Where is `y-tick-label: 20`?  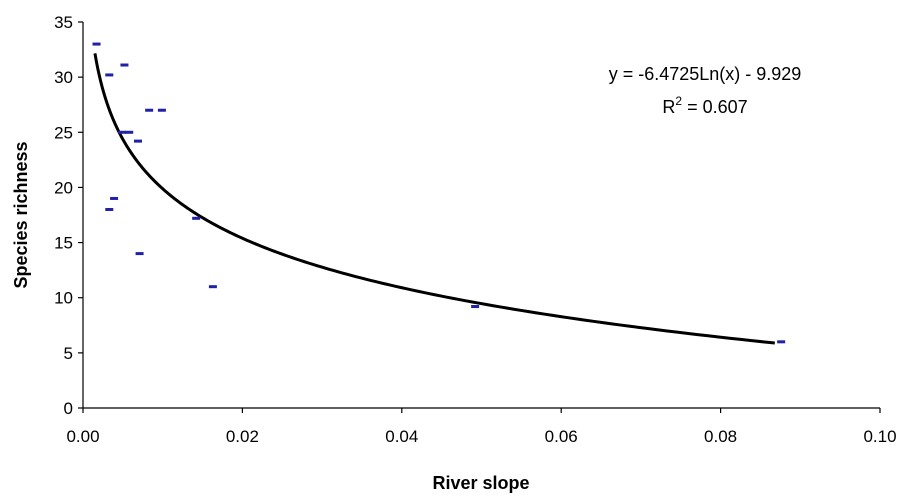 y-tick-label: 20 is located at coordinates (63, 187).